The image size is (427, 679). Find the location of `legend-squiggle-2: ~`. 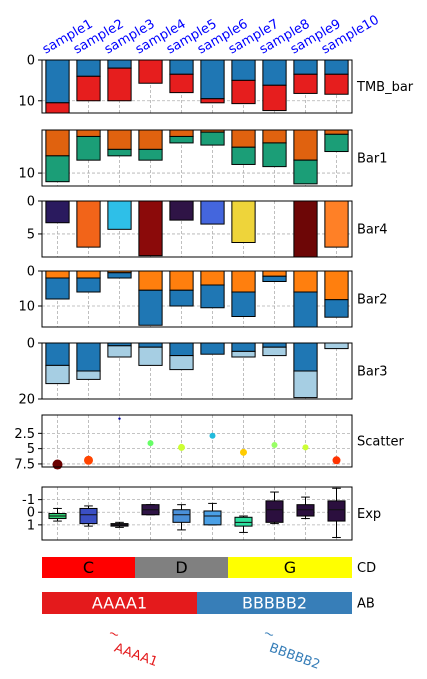

legend-squiggle-2: ~ is located at coordinates (268, 635).